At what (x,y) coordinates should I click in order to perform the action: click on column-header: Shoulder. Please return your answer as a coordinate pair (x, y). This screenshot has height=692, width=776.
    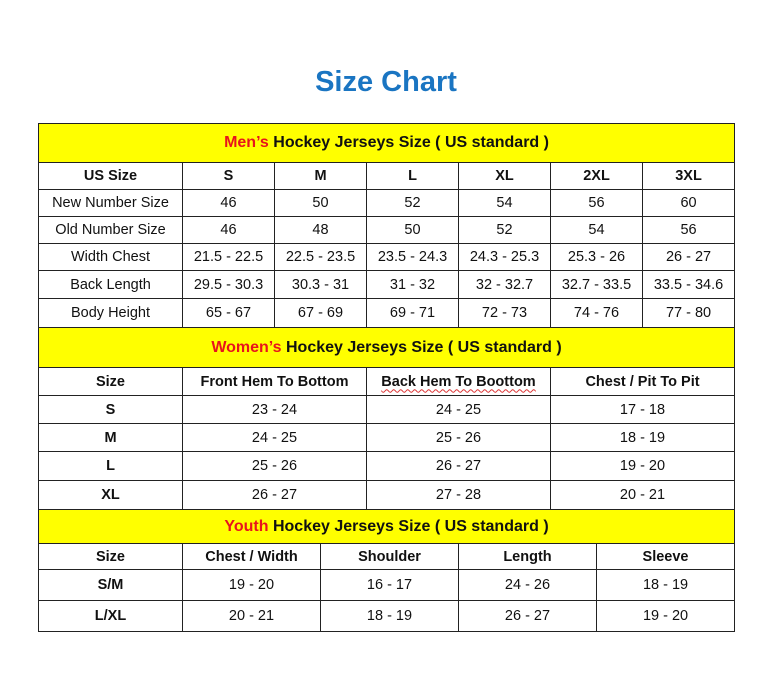
    Looking at the image, I should click on (389, 556).